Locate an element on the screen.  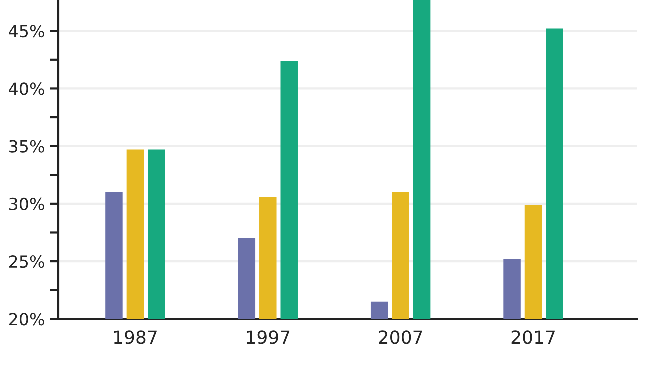
y-tick-label: 20% is located at coordinates (26, 319).